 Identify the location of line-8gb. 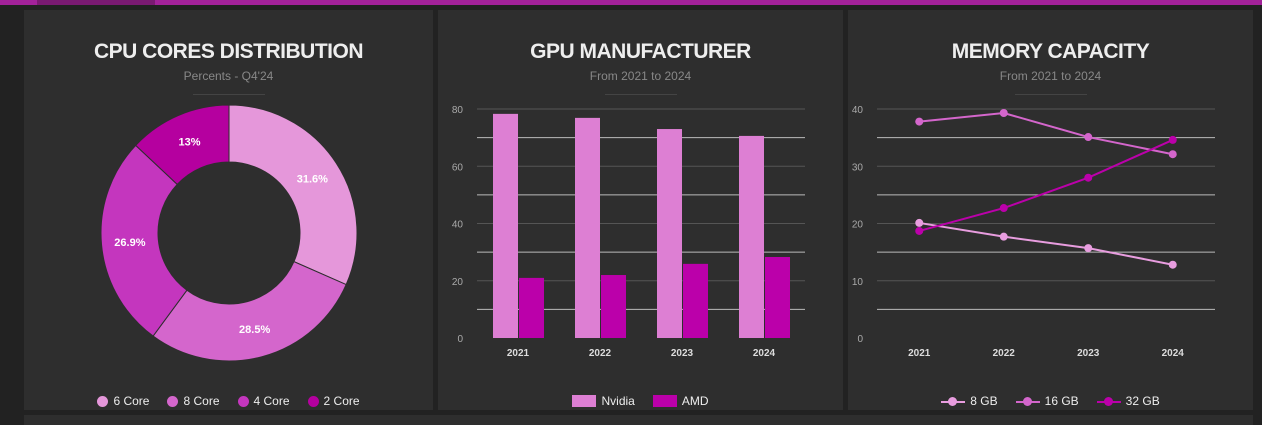
(1046, 243).